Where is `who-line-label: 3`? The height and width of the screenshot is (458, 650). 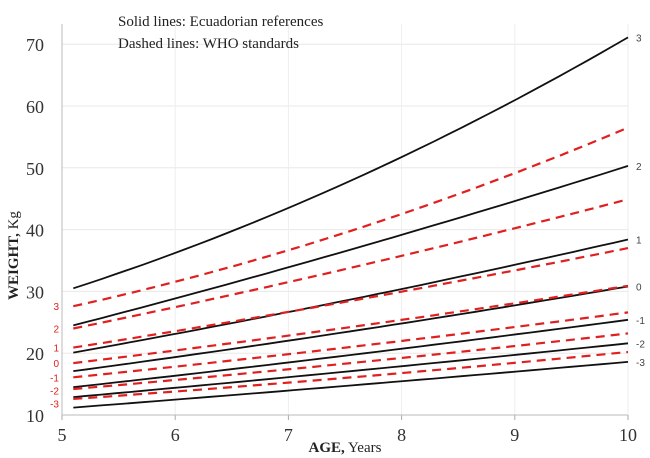
who-line-label: 3 is located at coordinates (56, 307).